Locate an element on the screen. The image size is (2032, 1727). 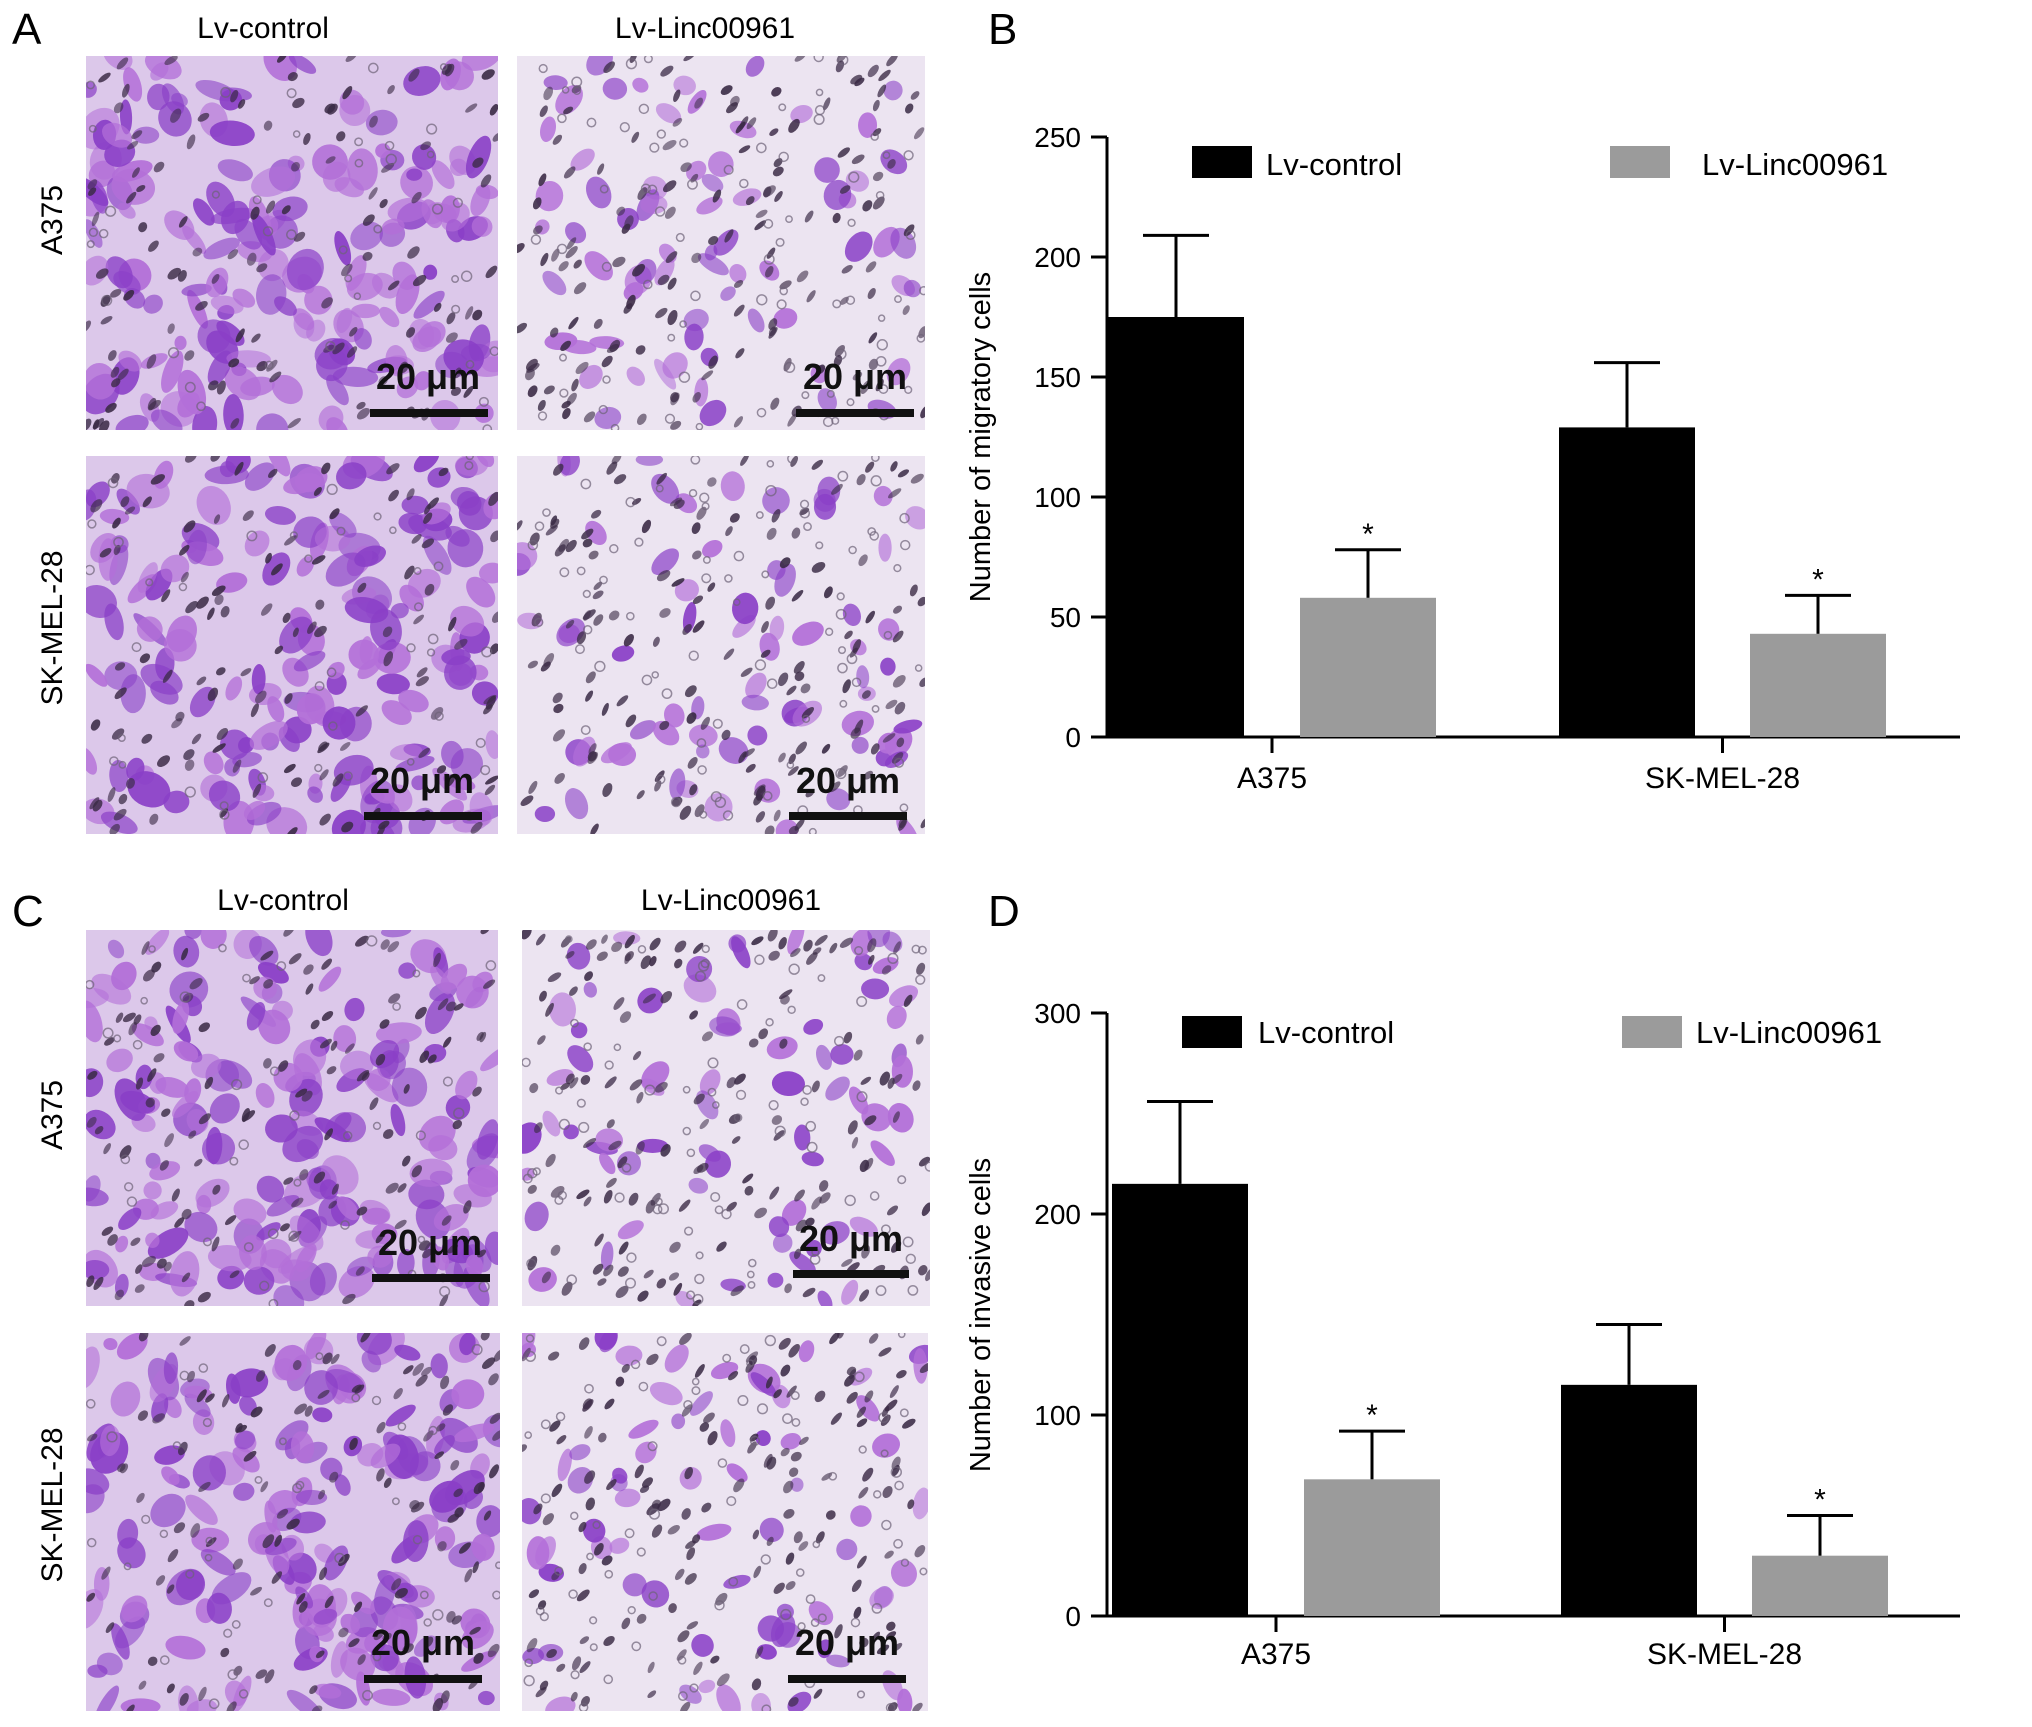
micrograph-c-a375-linc is located at coordinates (726, 1118).